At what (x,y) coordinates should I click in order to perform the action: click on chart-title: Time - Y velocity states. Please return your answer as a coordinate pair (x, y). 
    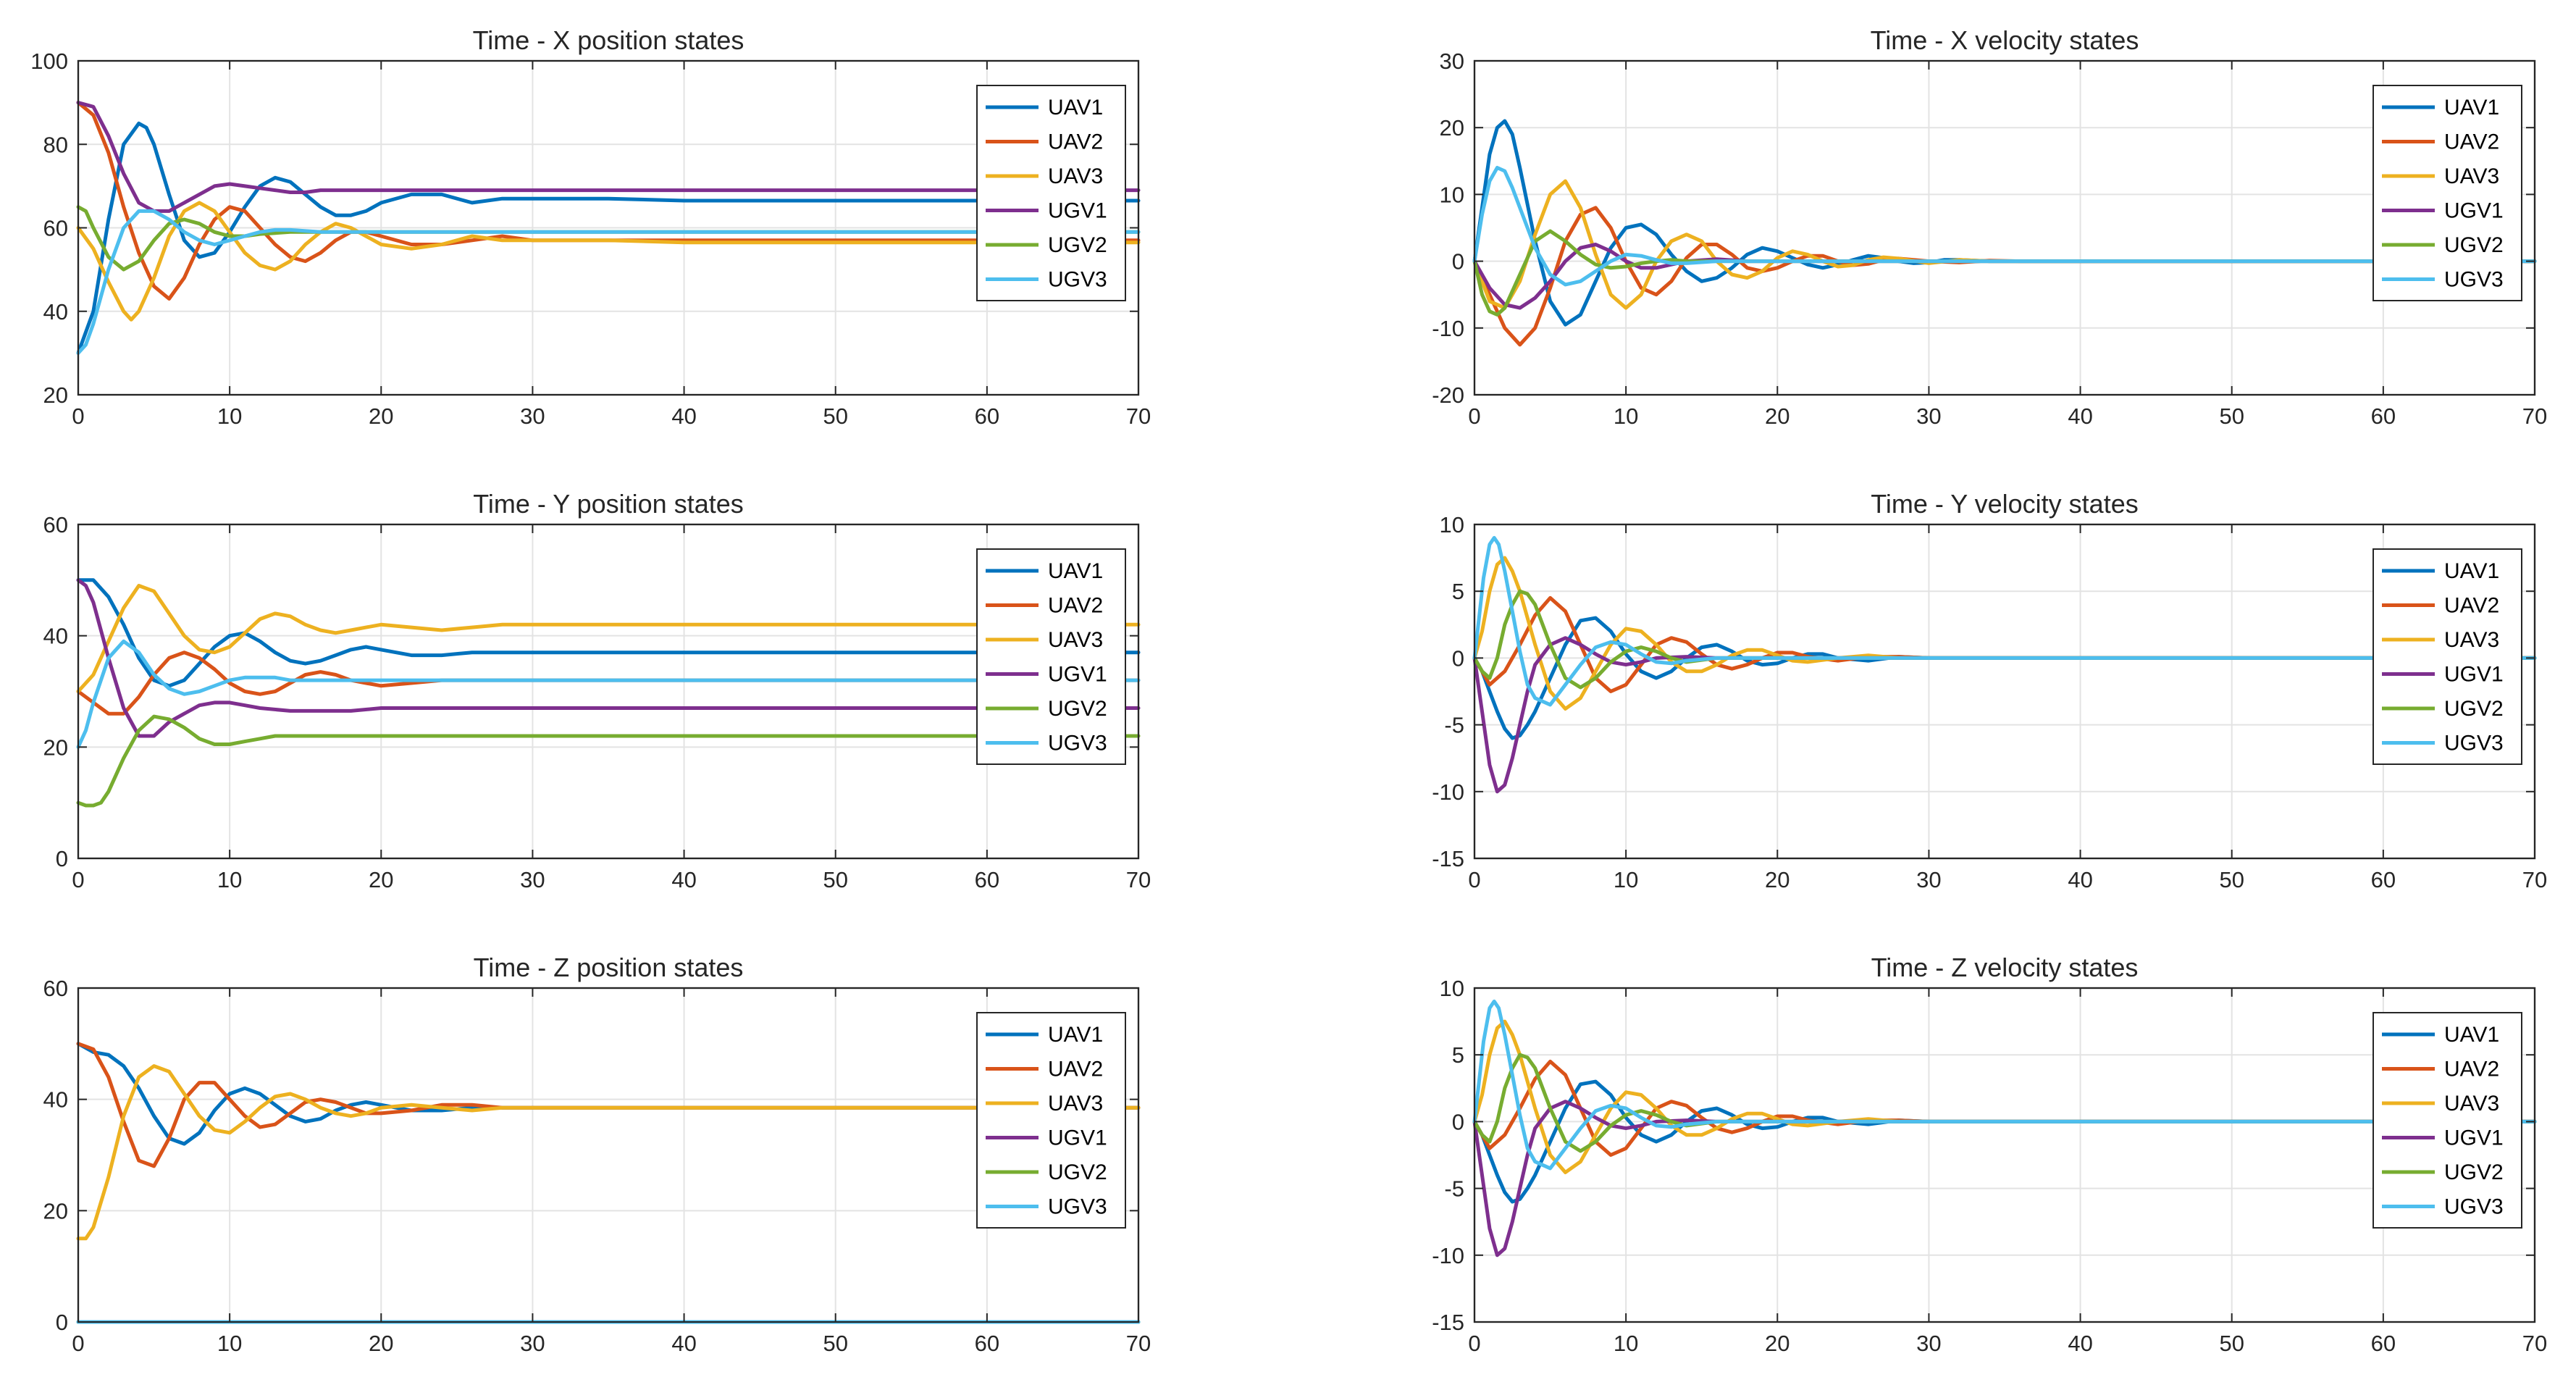
    Looking at the image, I should click on (2004, 504).